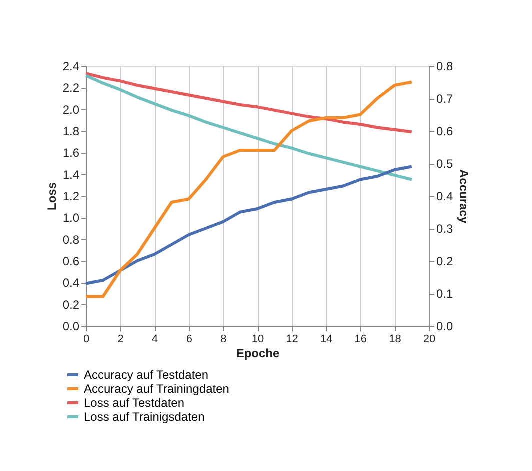 This screenshot has width=532, height=471. What do you see at coordinates (155, 340) in the screenshot?
I see `x-tick-label: 4` at bounding box center [155, 340].